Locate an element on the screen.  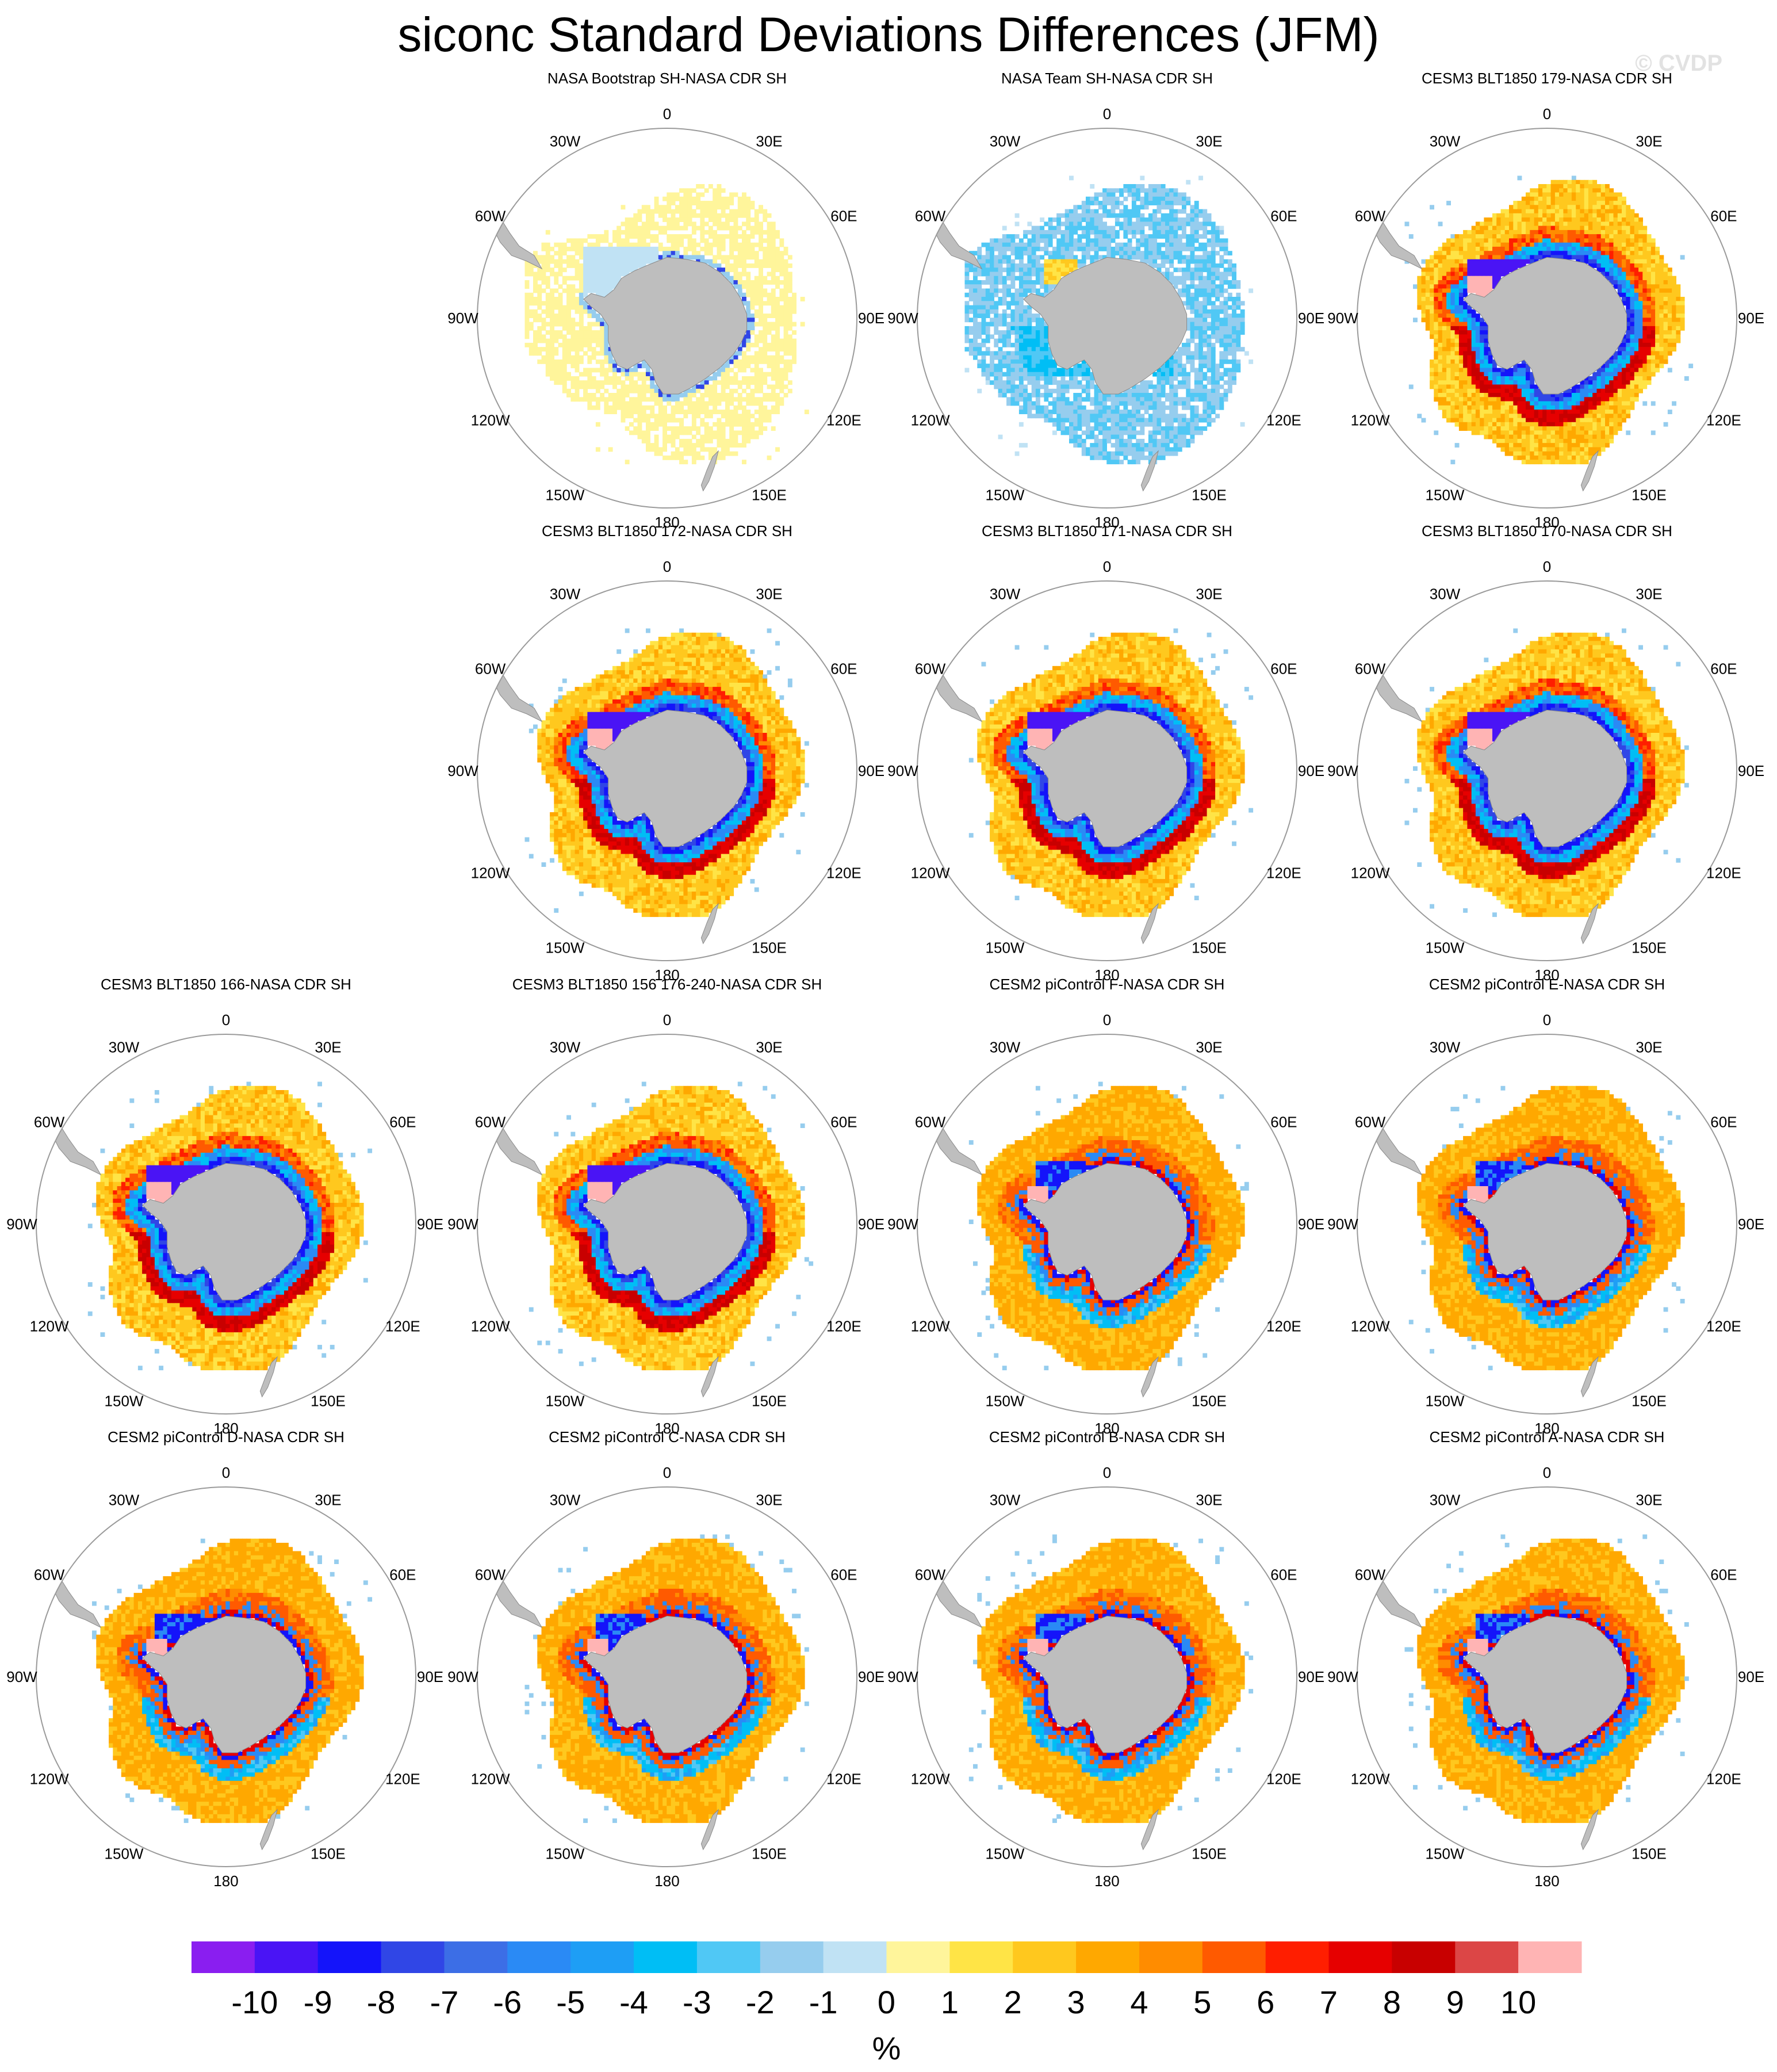
colorbar-tick-label: -2 is located at coordinates (760, 2002).